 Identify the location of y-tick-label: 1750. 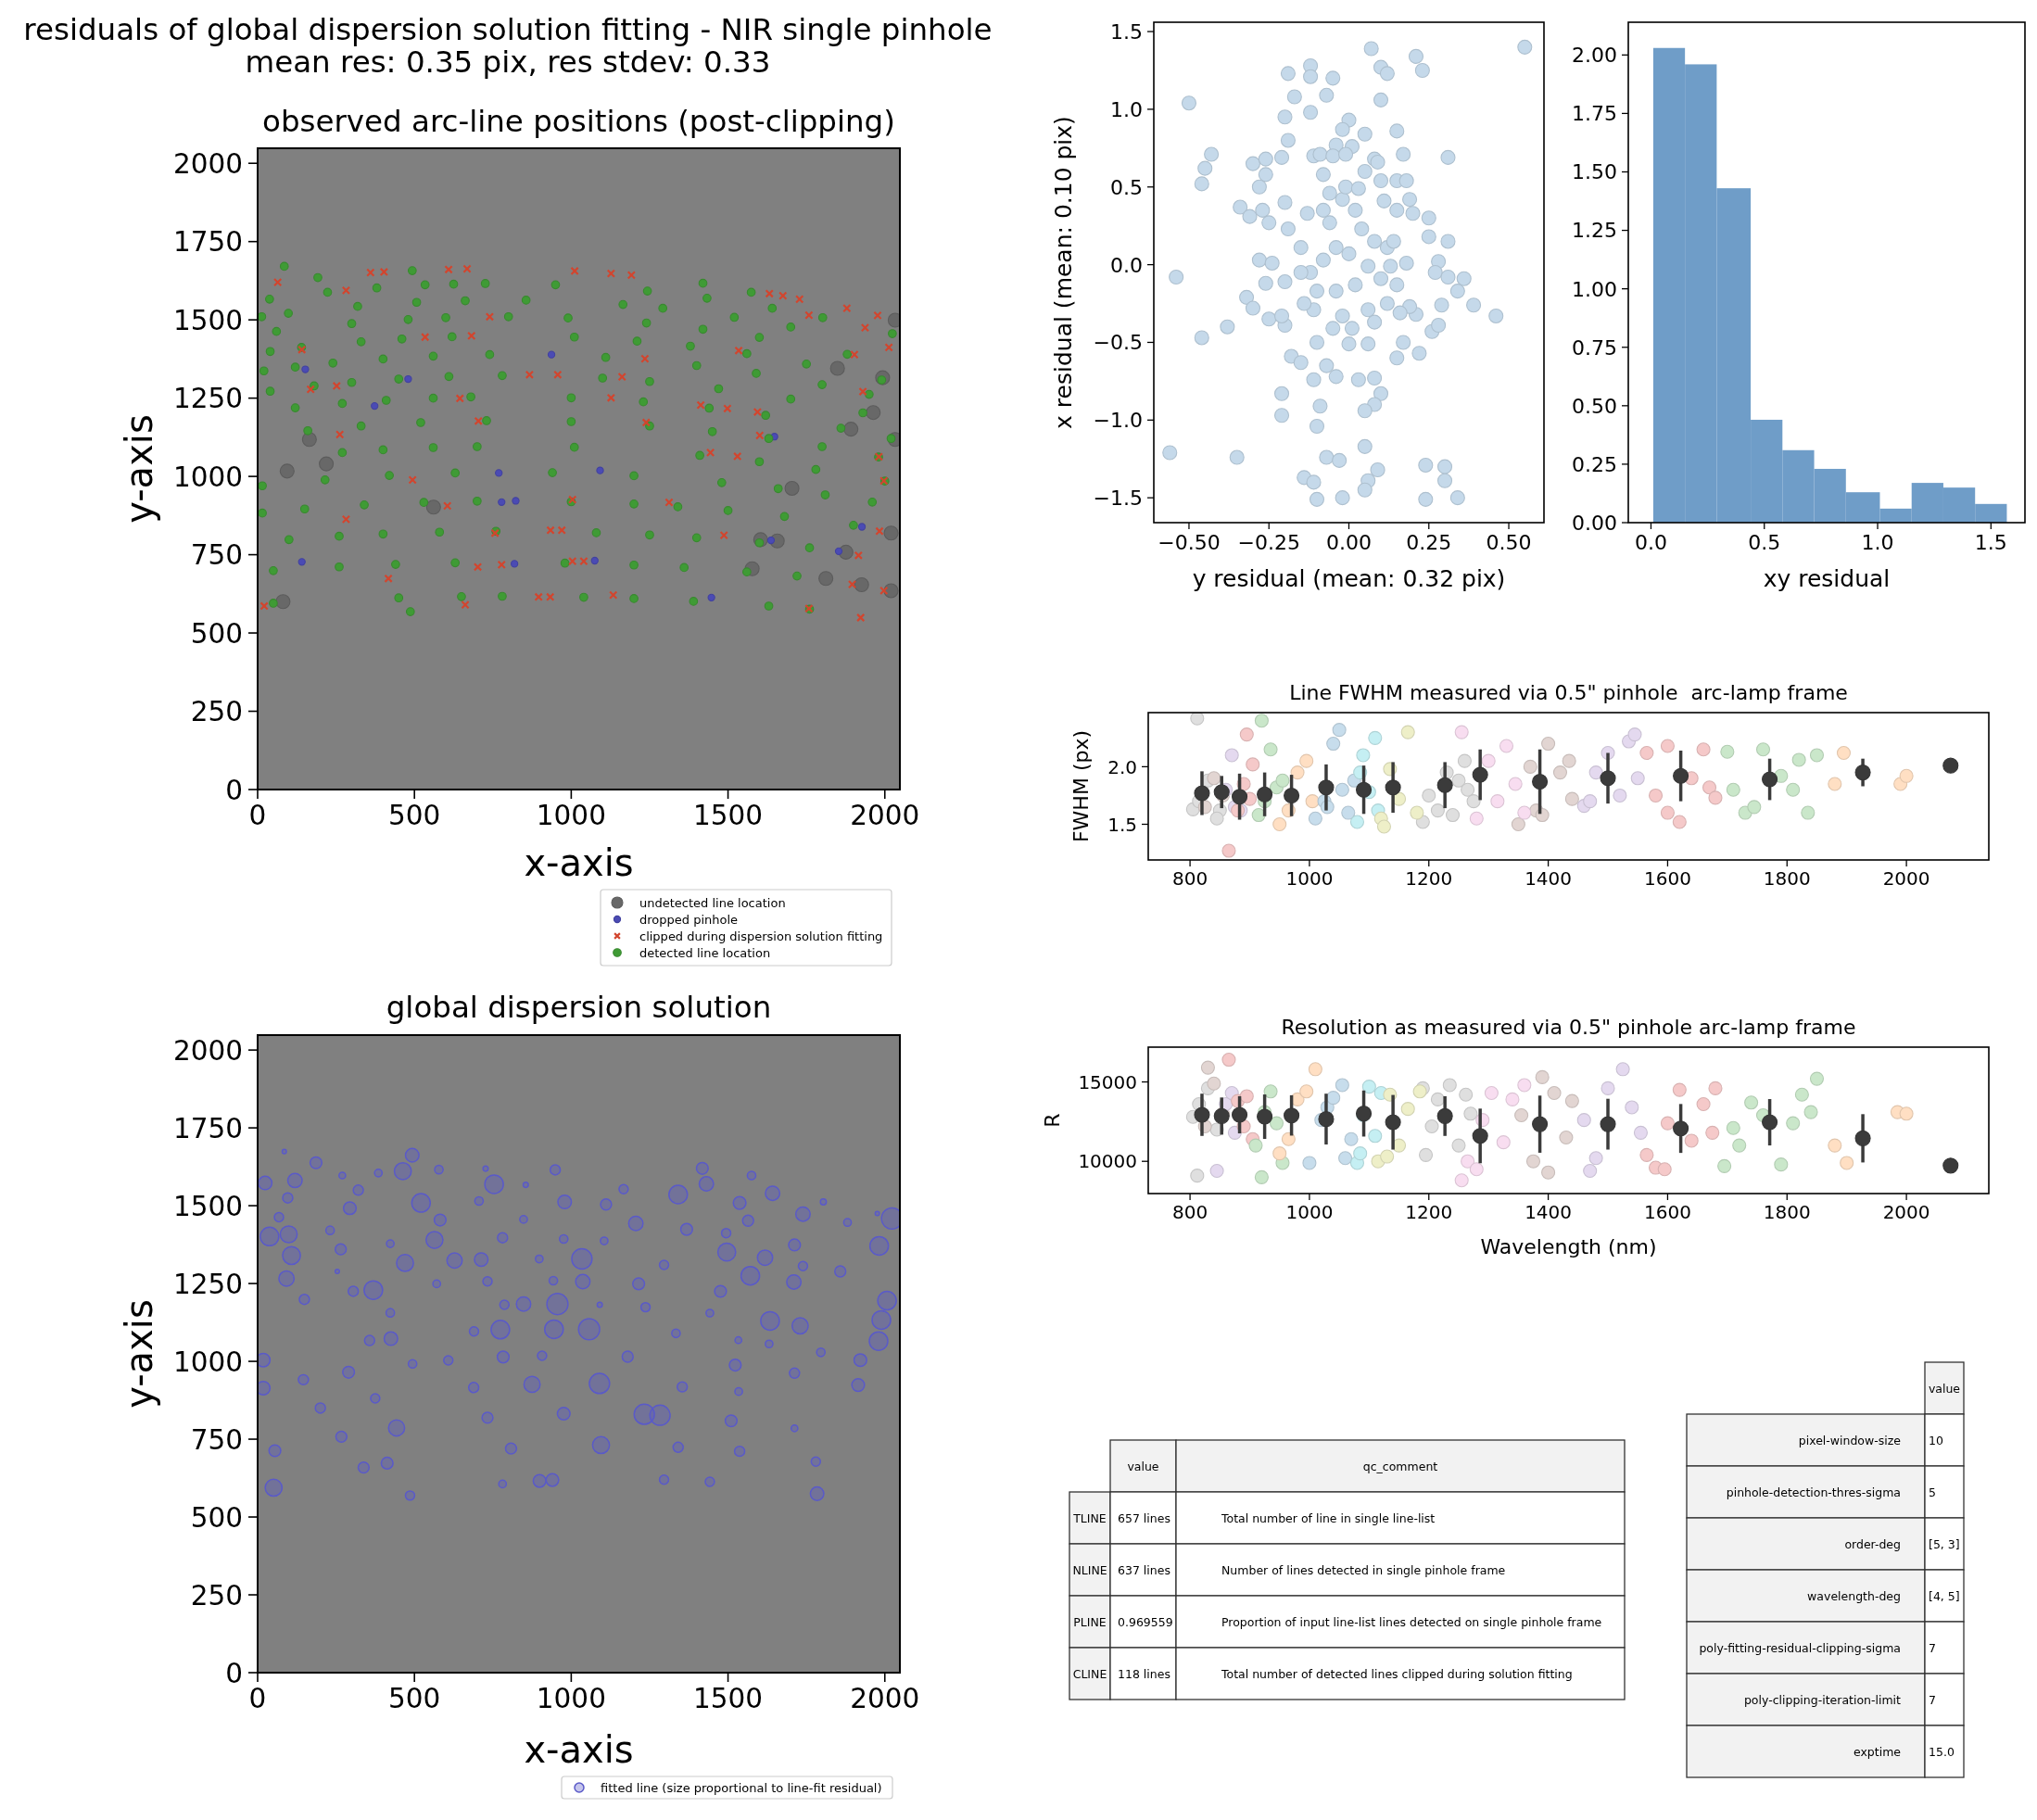
(207, 1128).